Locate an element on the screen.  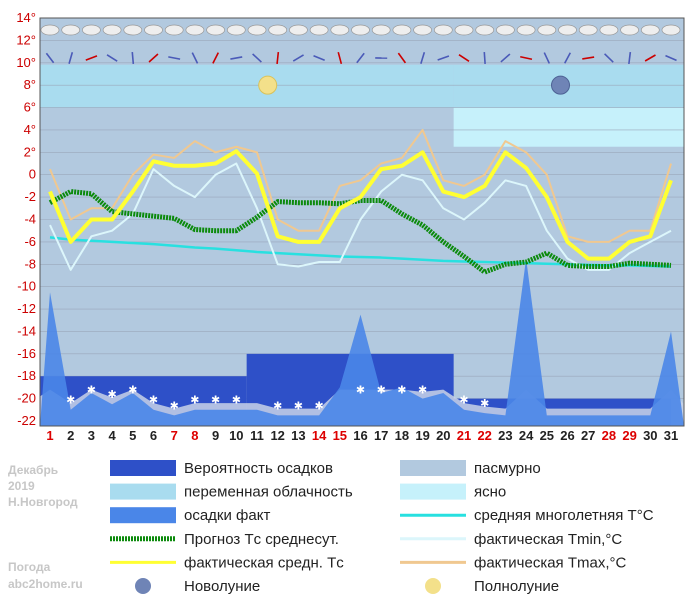
x-tick-label: 5 is located at coordinates (132, 435).